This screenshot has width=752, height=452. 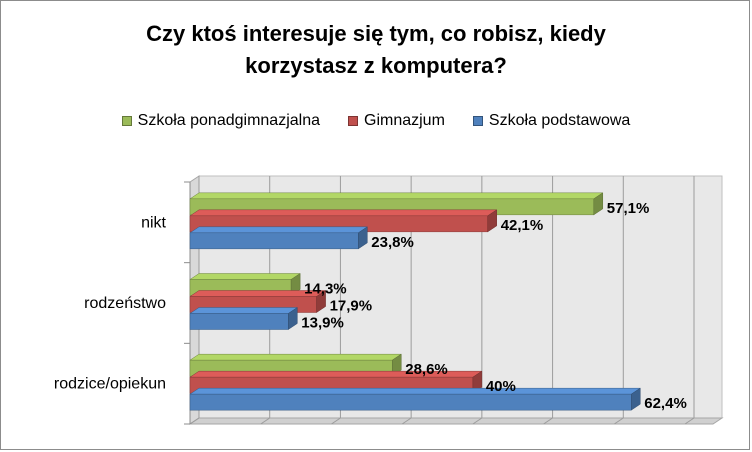 I want to click on legend-swatch-gimnazjum, so click(x=353, y=121).